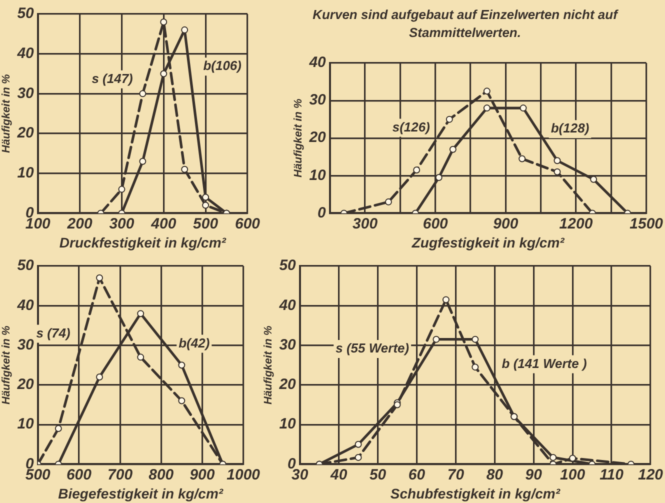 The width and height of the screenshot is (665, 503). What do you see at coordinates (466, 24) in the screenshot?
I see `chart-title: Kurven sind aufgebaut auf Einzelwerten nicht auf Stammittelwerten.` at bounding box center [466, 24].